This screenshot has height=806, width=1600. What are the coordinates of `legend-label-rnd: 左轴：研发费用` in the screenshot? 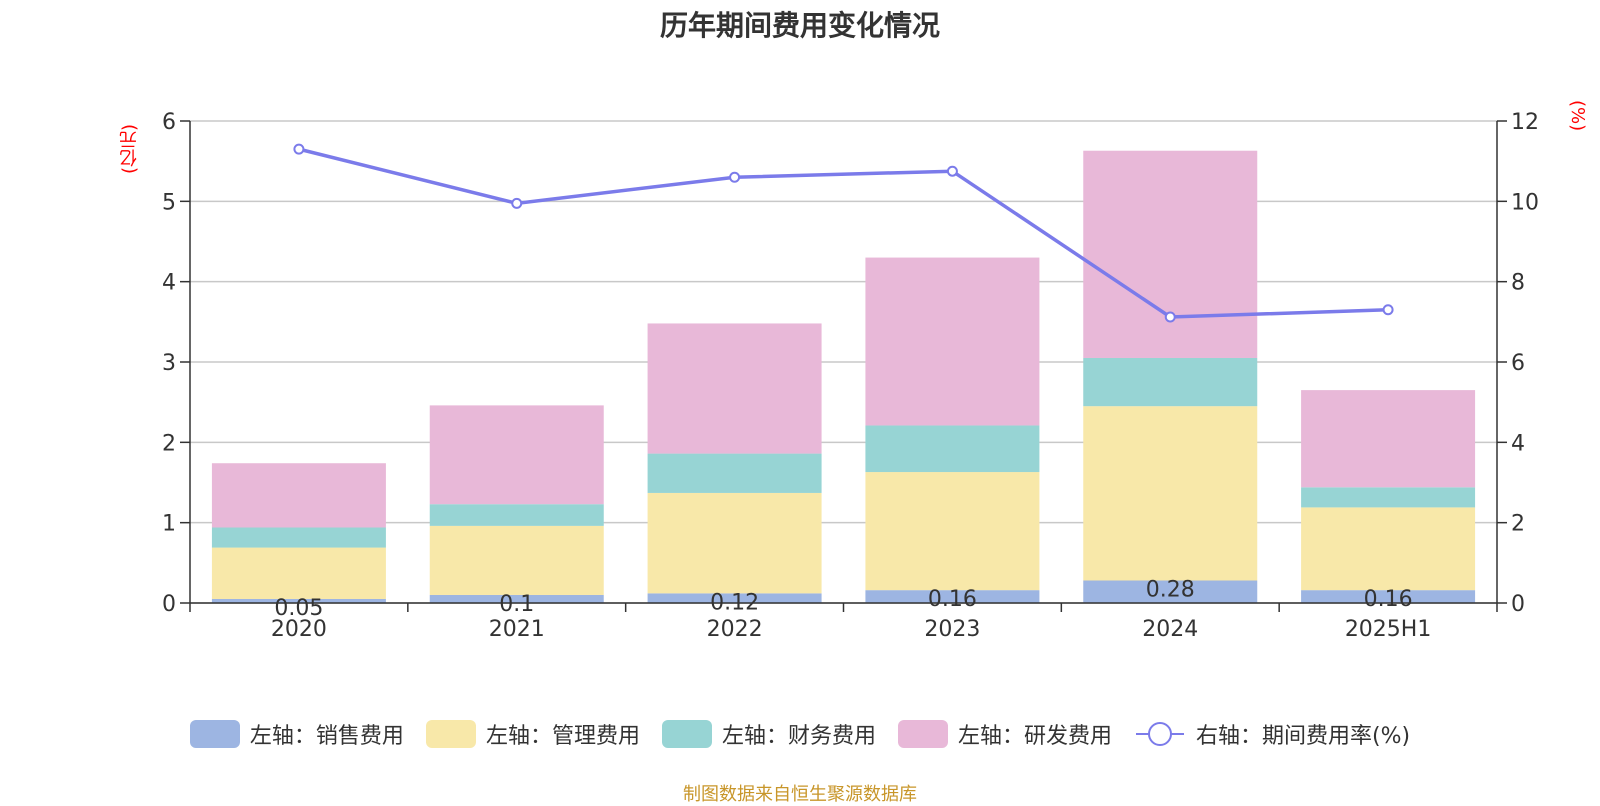 It's located at (1034, 736).